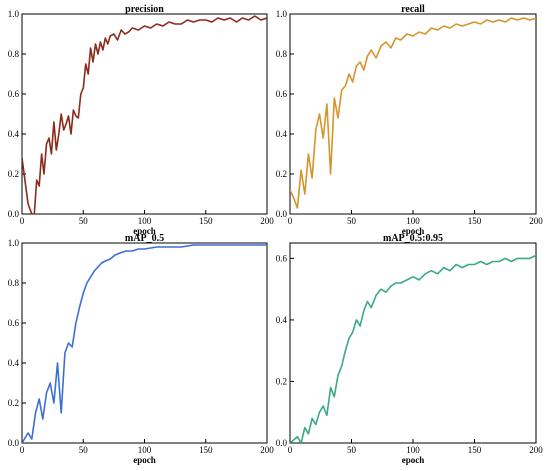 Image resolution: width=550 pixels, height=471 pixels. Describe the element at coordinates (144, 238) in the screenshot. I see `chart-title: mAP_0.5` at that location.